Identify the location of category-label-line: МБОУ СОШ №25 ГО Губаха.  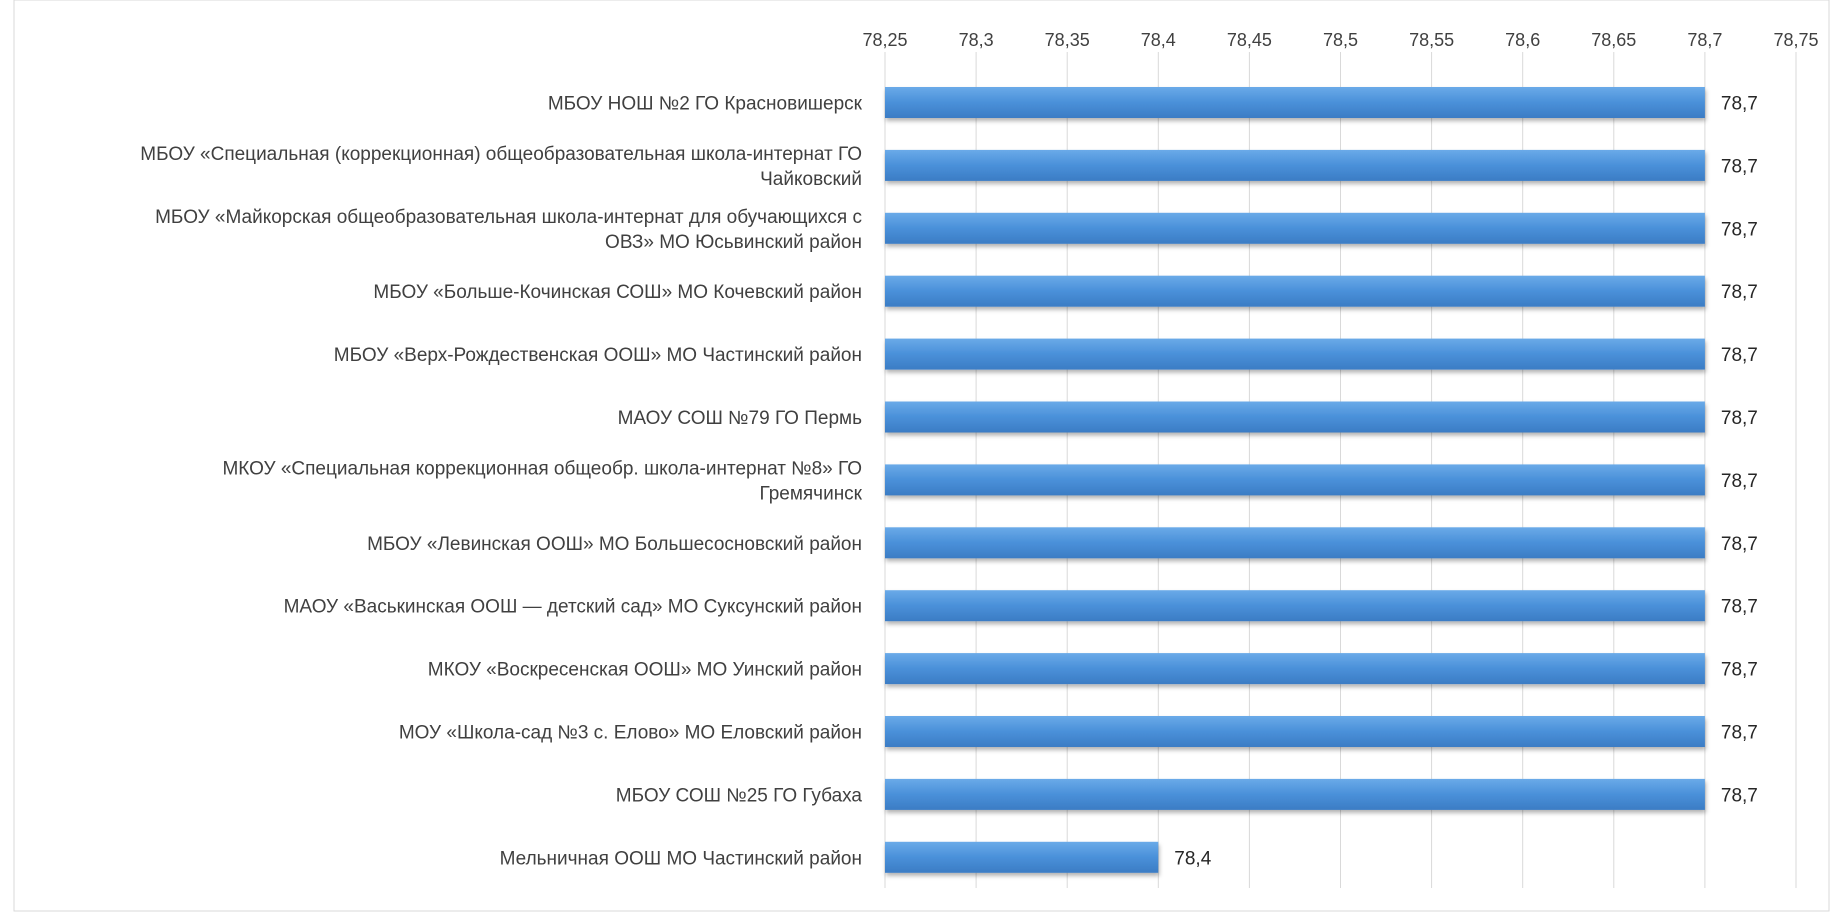
(739, 795).